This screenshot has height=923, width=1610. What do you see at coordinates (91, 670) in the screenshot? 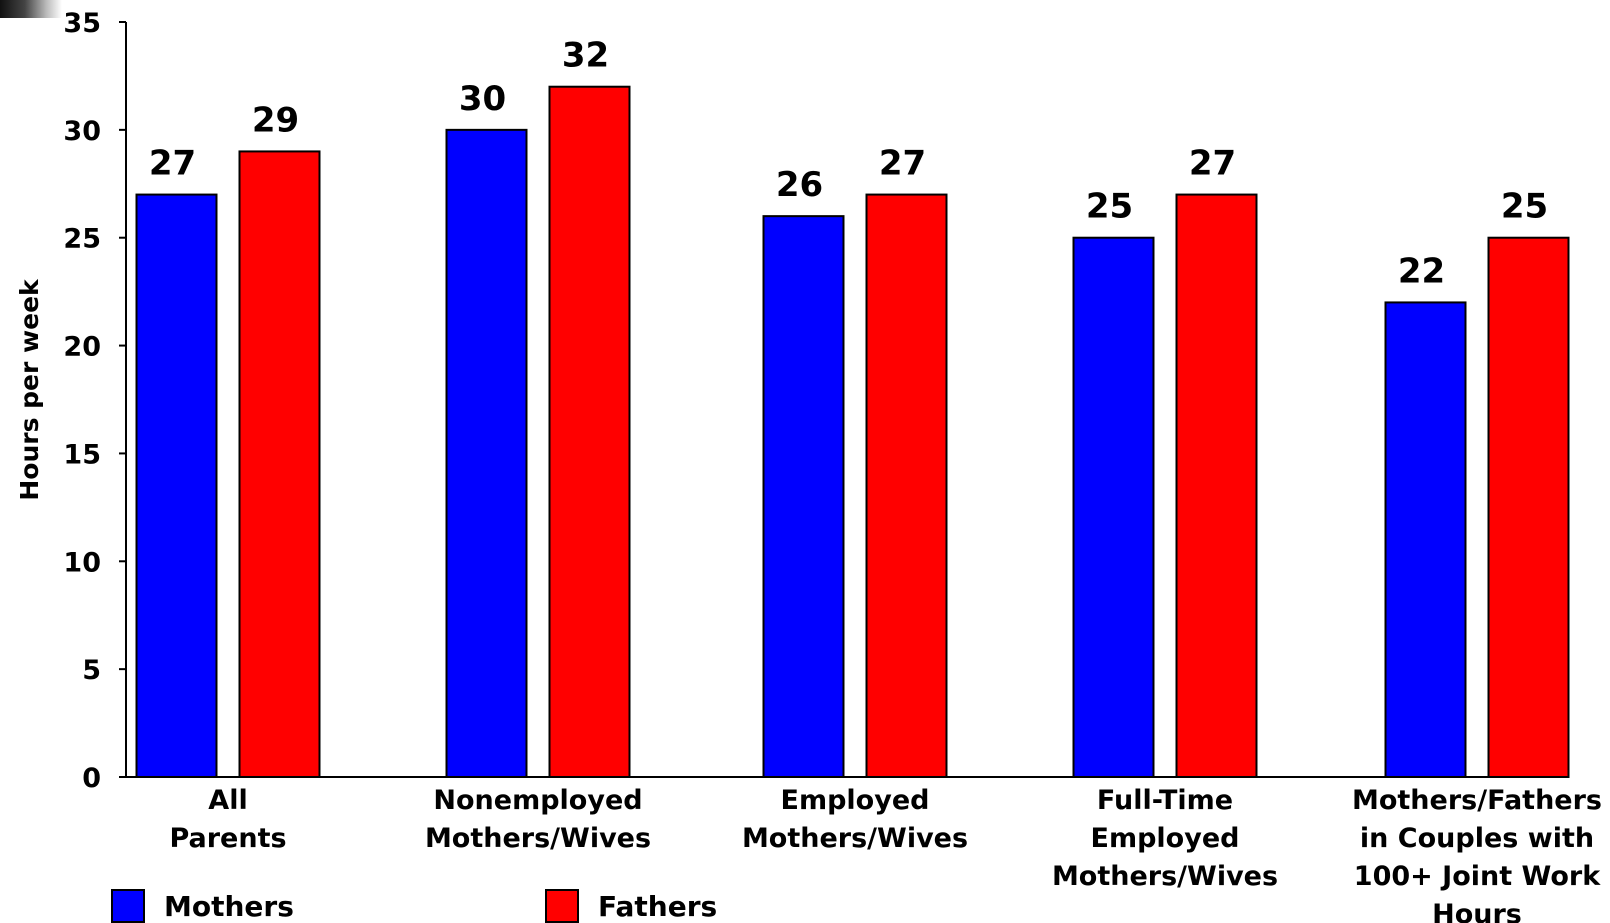
I see `y-tick-label: 5` at bounding box center [91, 670].